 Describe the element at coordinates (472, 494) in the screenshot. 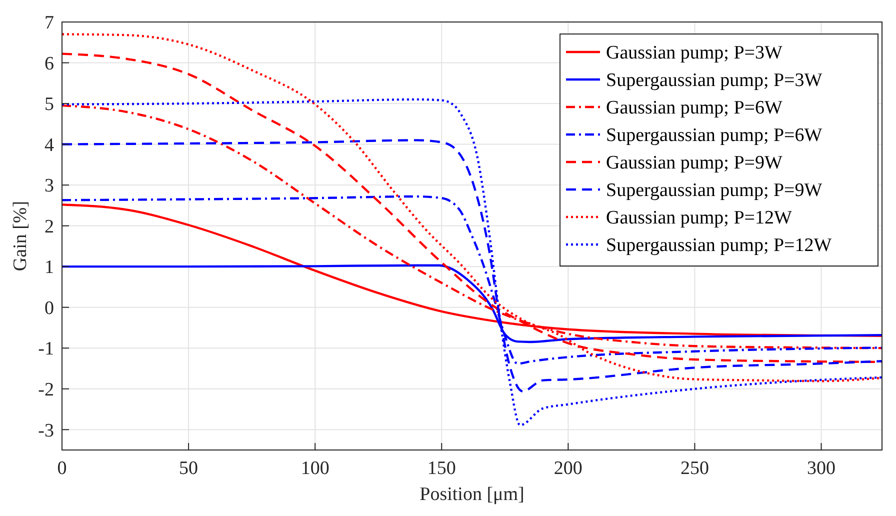

I see `x-axis-title: Position [μm]` at that location.